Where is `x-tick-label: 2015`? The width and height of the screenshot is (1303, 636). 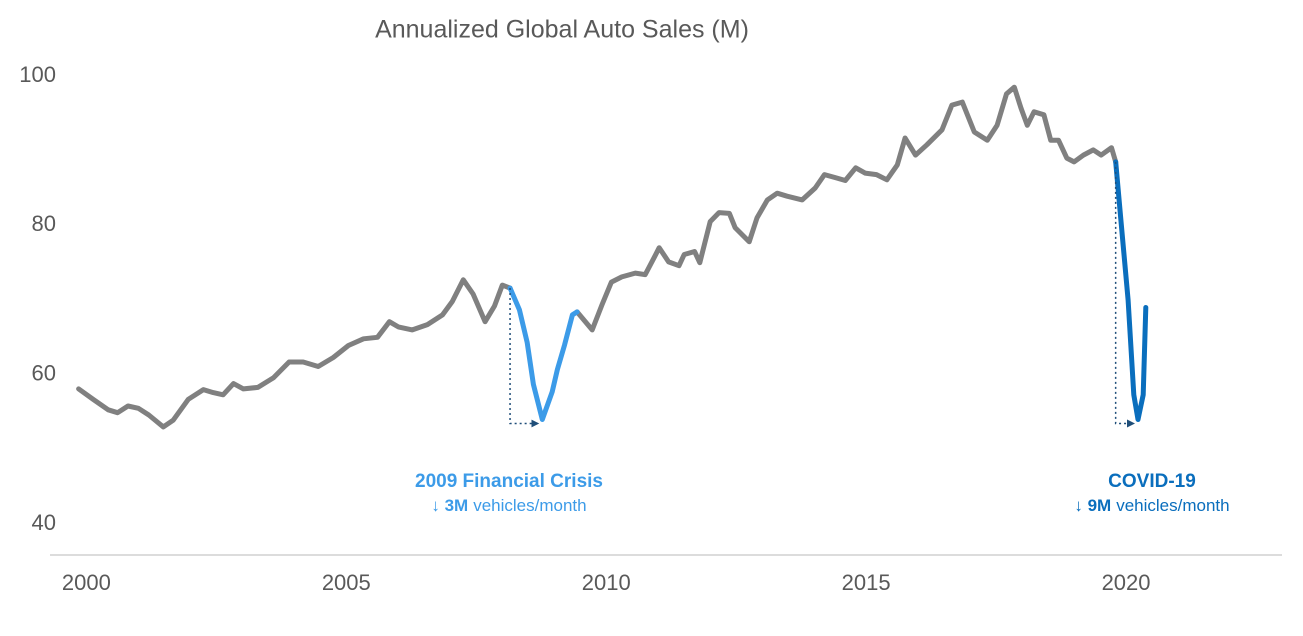 x-tick-label: 2015 is located at coordinates (866, 582).